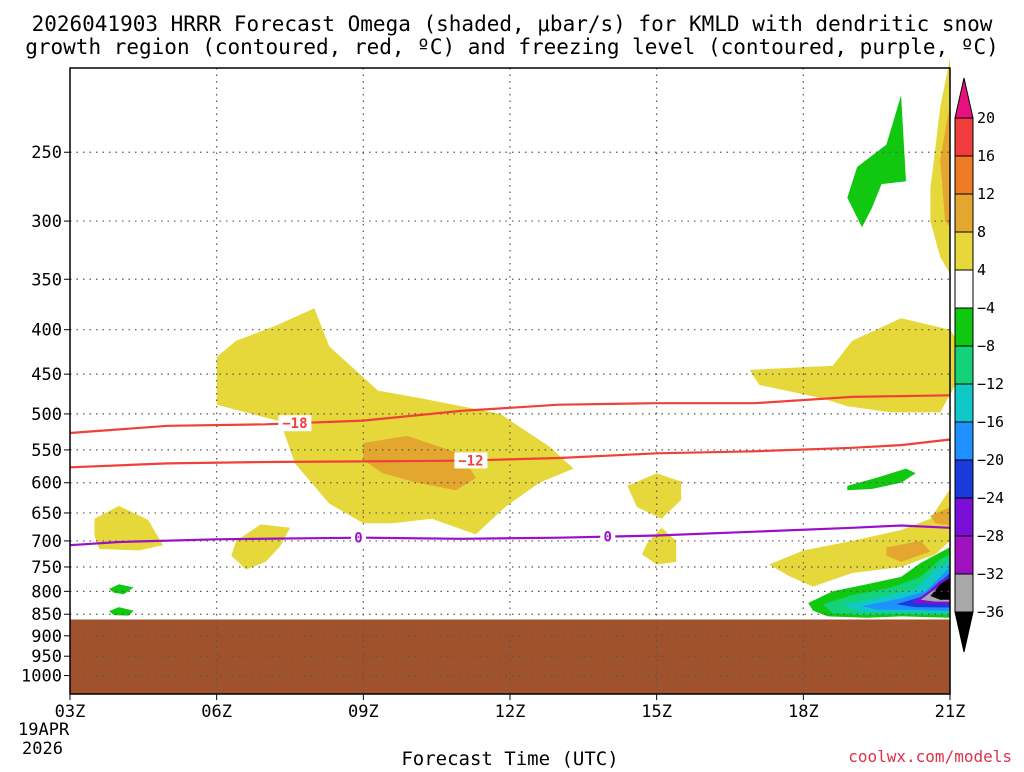 This screenshot has width=1024, height=772. I want to click on x-tick-label: 18Z, so click(803, 712).